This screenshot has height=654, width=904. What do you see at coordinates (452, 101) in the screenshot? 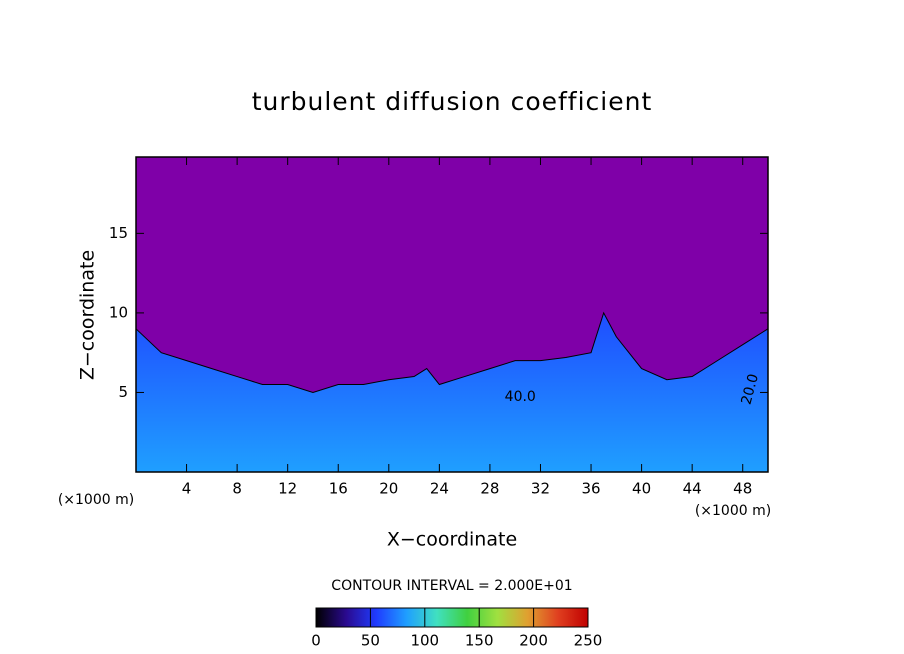
I see `chart-title: turbulent diffusion coefficient` at bounding box center [452, 101].